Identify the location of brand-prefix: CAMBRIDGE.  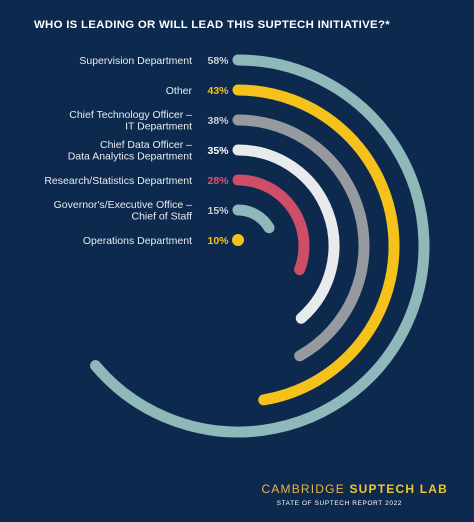
(305, 489).